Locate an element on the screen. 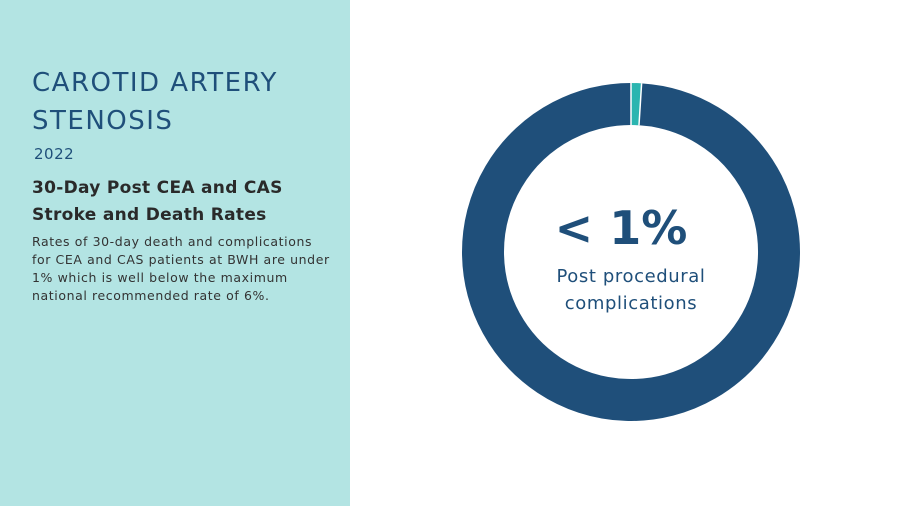  center-label: Post procedural complications is located at coordinates (631, 290).